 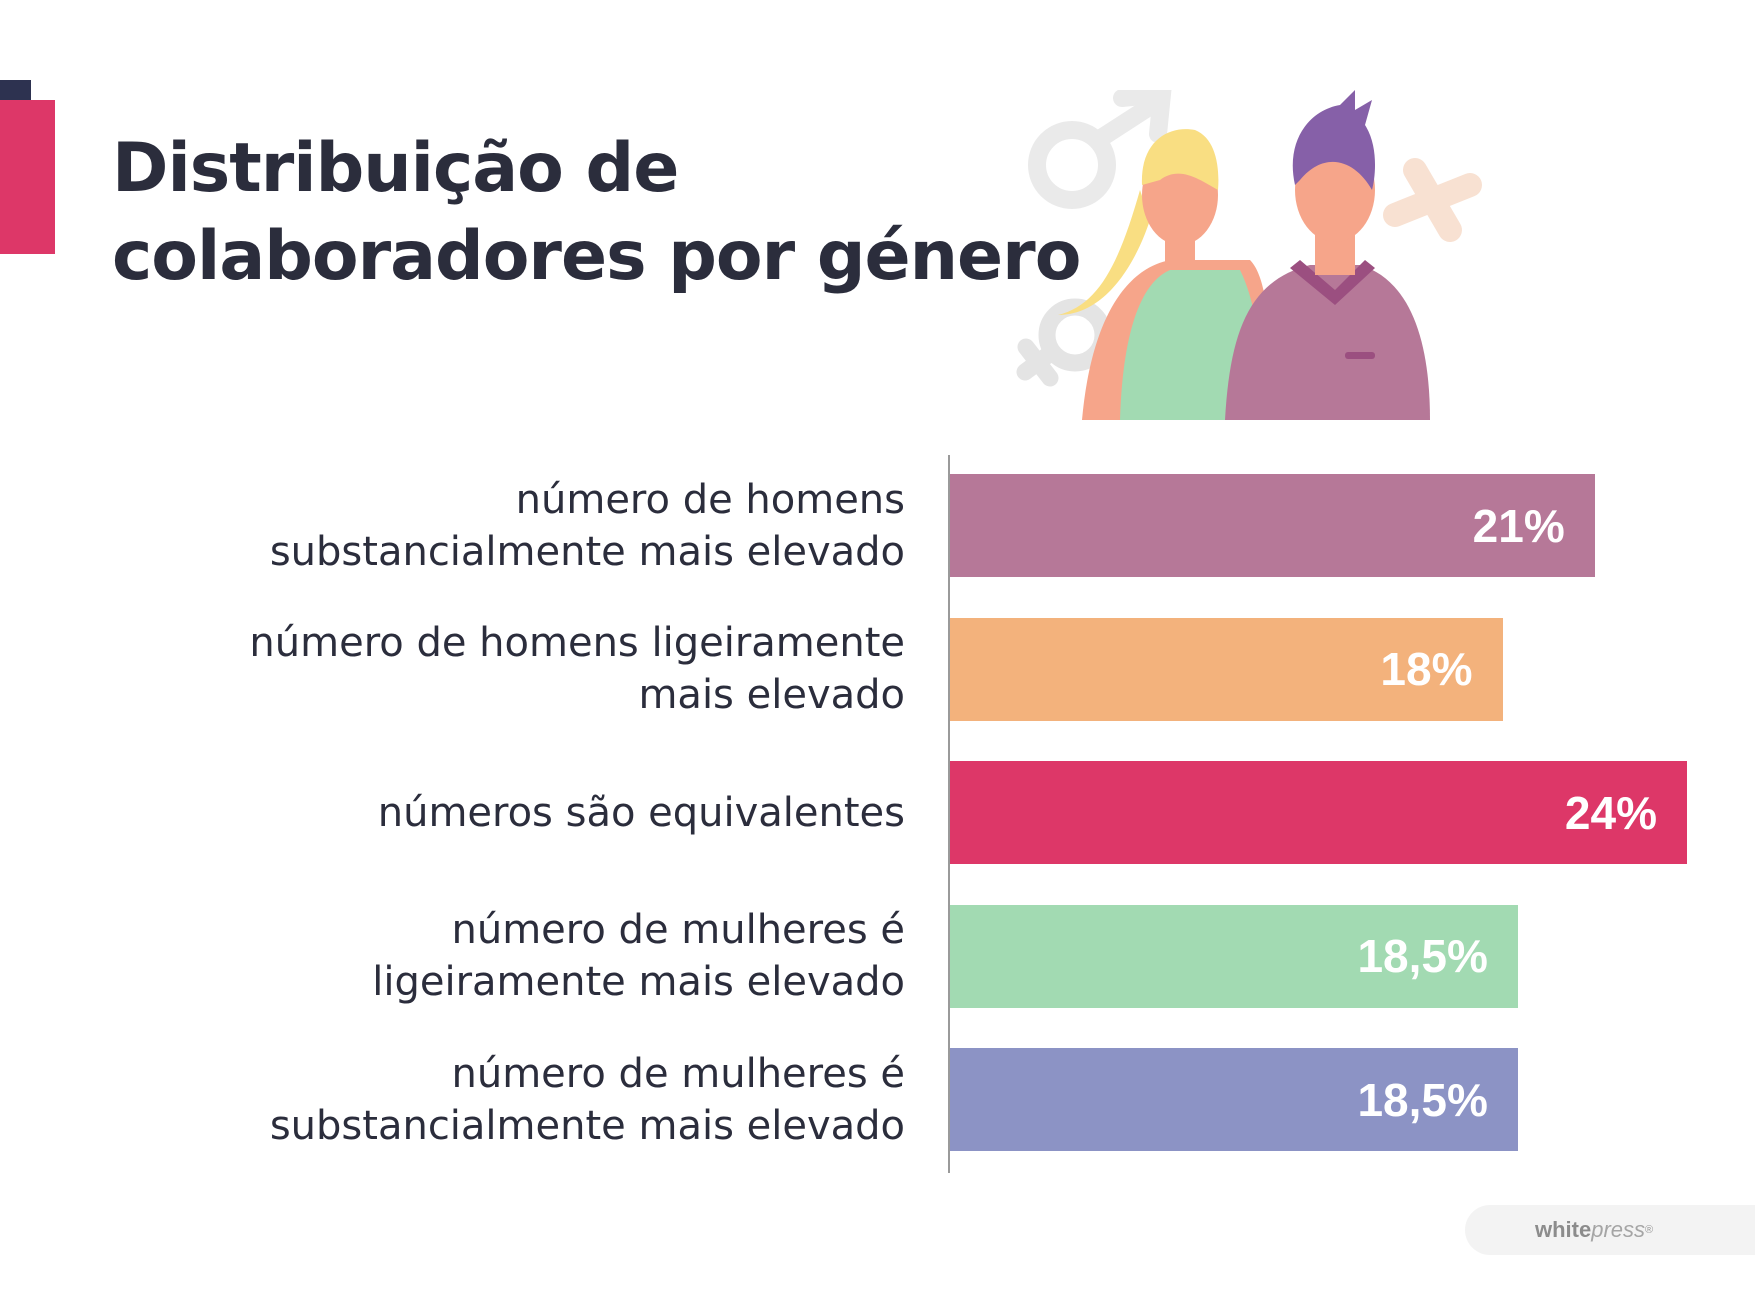 What do you see at coordinates (1100, 149) in the screenshot?
I see `male-symbol-icon` at bounding box center [1100, 149].